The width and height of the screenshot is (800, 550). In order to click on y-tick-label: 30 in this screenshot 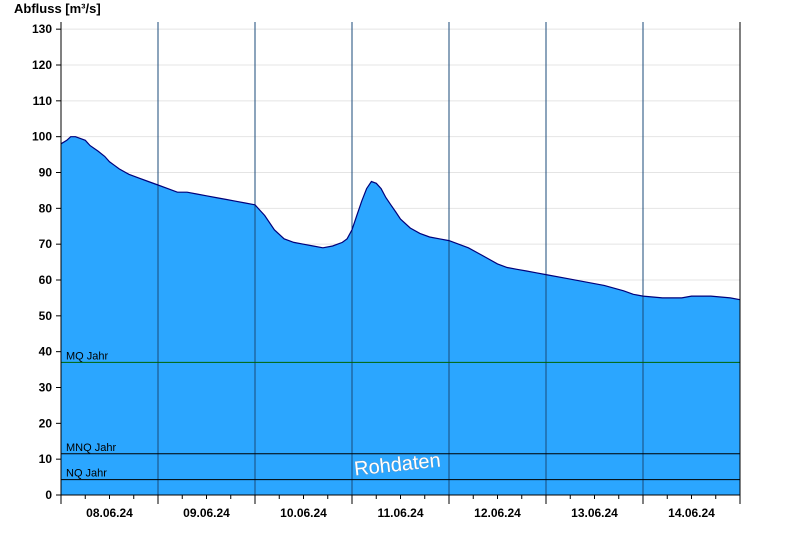, I will do `click(46, 388)`.